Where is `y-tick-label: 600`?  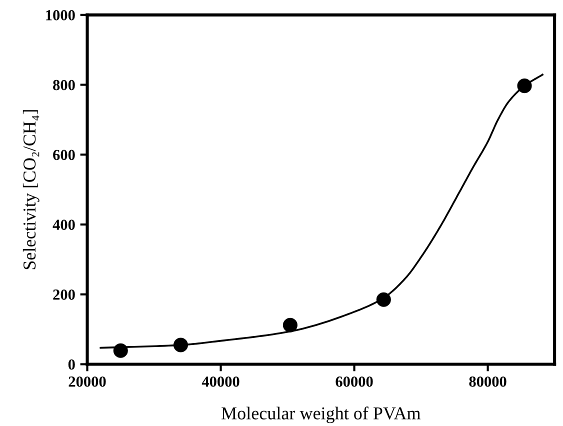
y-tick-label: 600 is located at coordinates (64, 155).